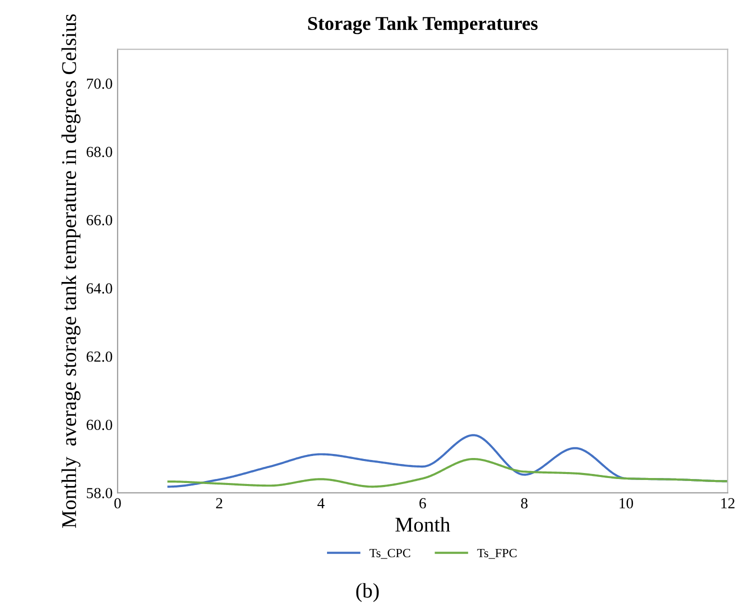 The height and width of the screenshot is (616, 735). Describe the element at coordinates (422, 503) in the screenshot. I see `x-tick-label: 6` at that location.